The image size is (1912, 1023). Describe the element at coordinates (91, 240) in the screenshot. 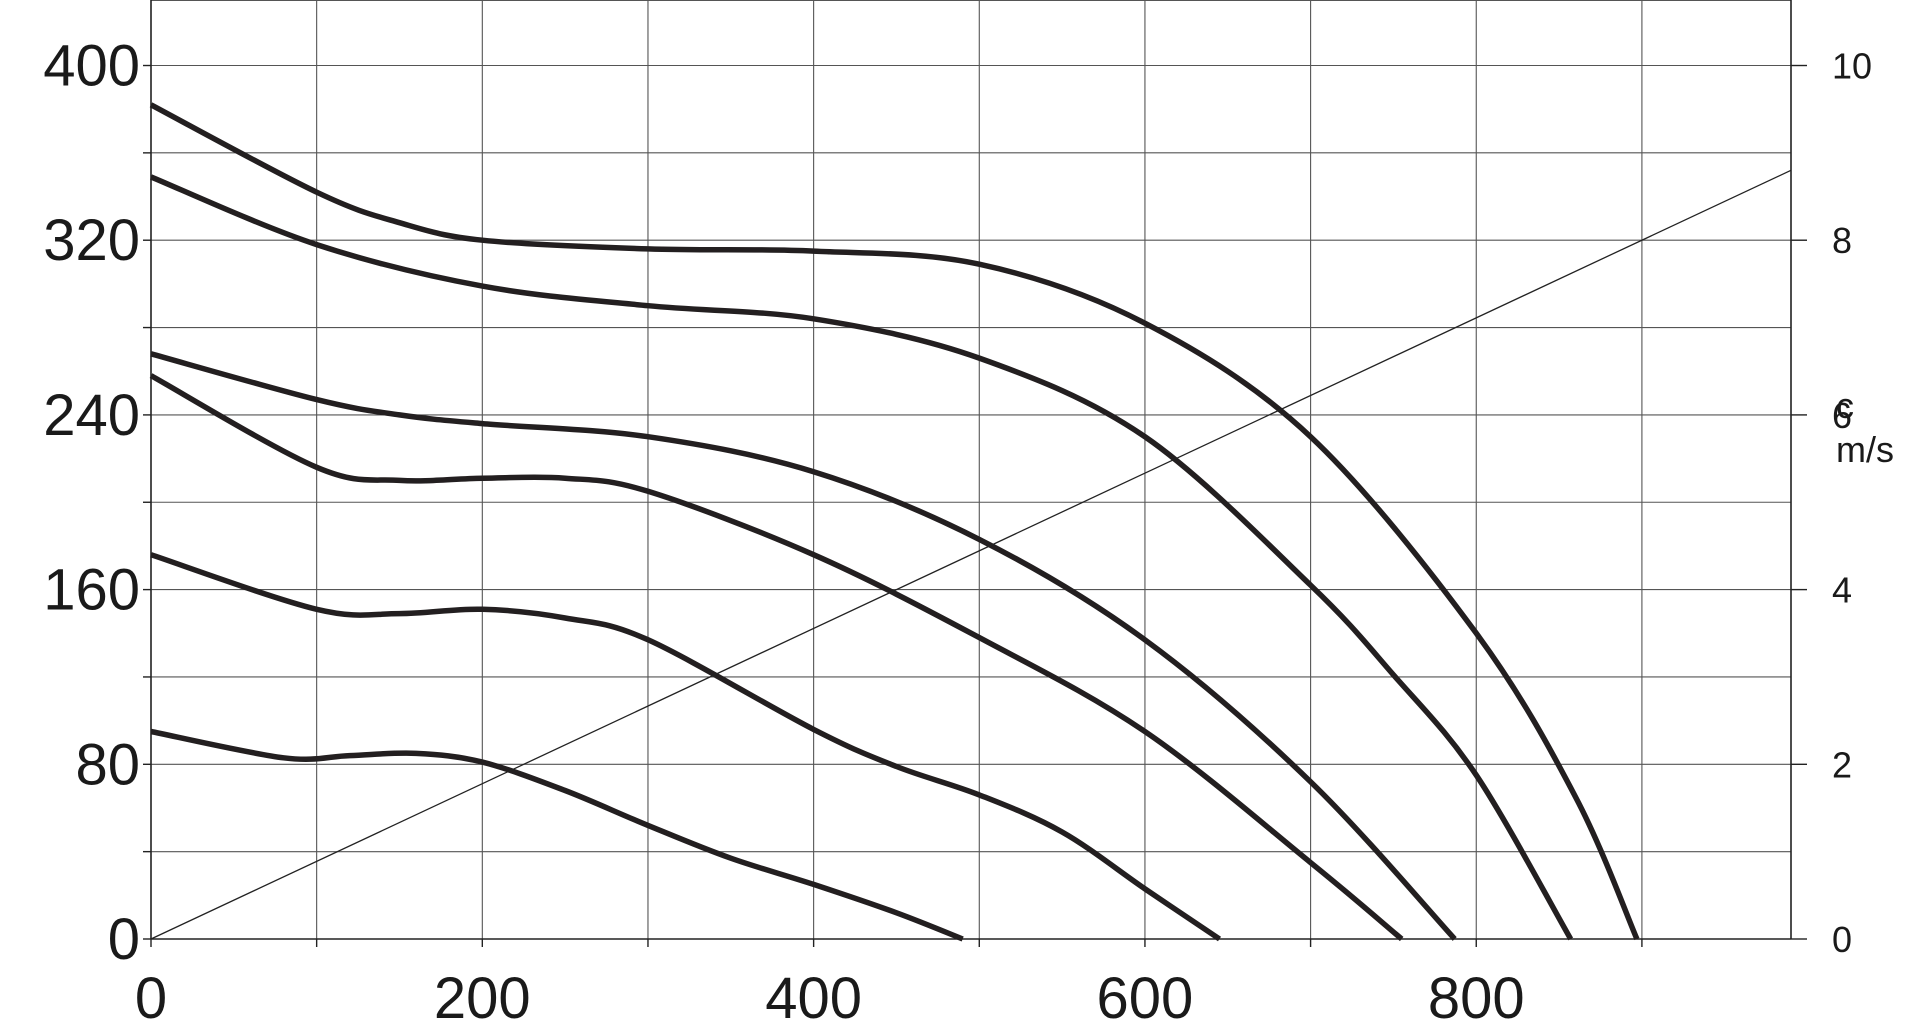

I see `y-tick-label: 320` at that location.